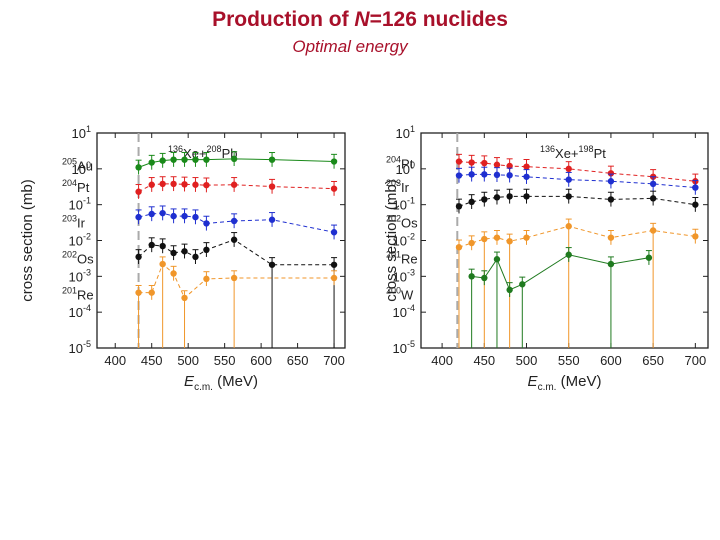 Image resolution: width=720 pixels, height=540 pixels. I want to click on series-ir, so click(236, 222).